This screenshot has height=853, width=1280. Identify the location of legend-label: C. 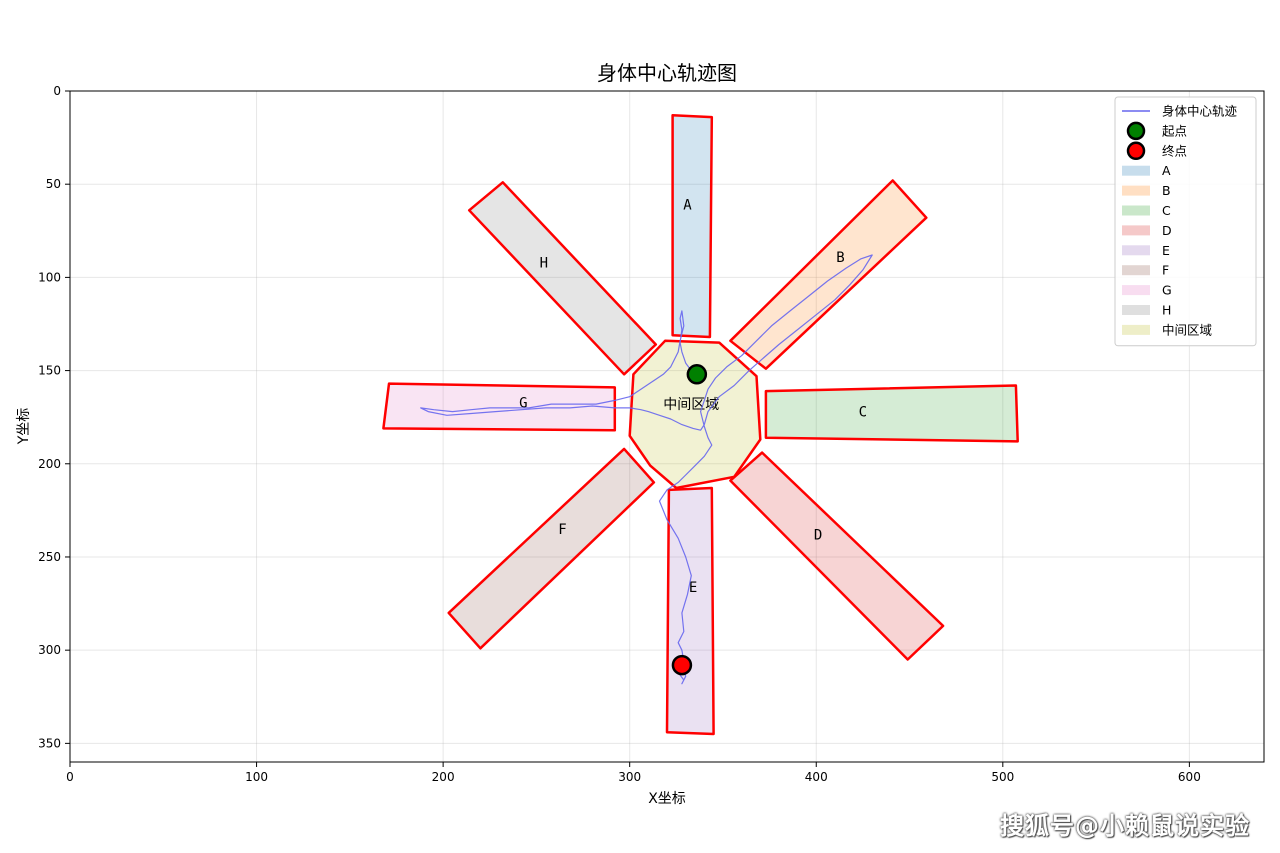
(1166, 210).